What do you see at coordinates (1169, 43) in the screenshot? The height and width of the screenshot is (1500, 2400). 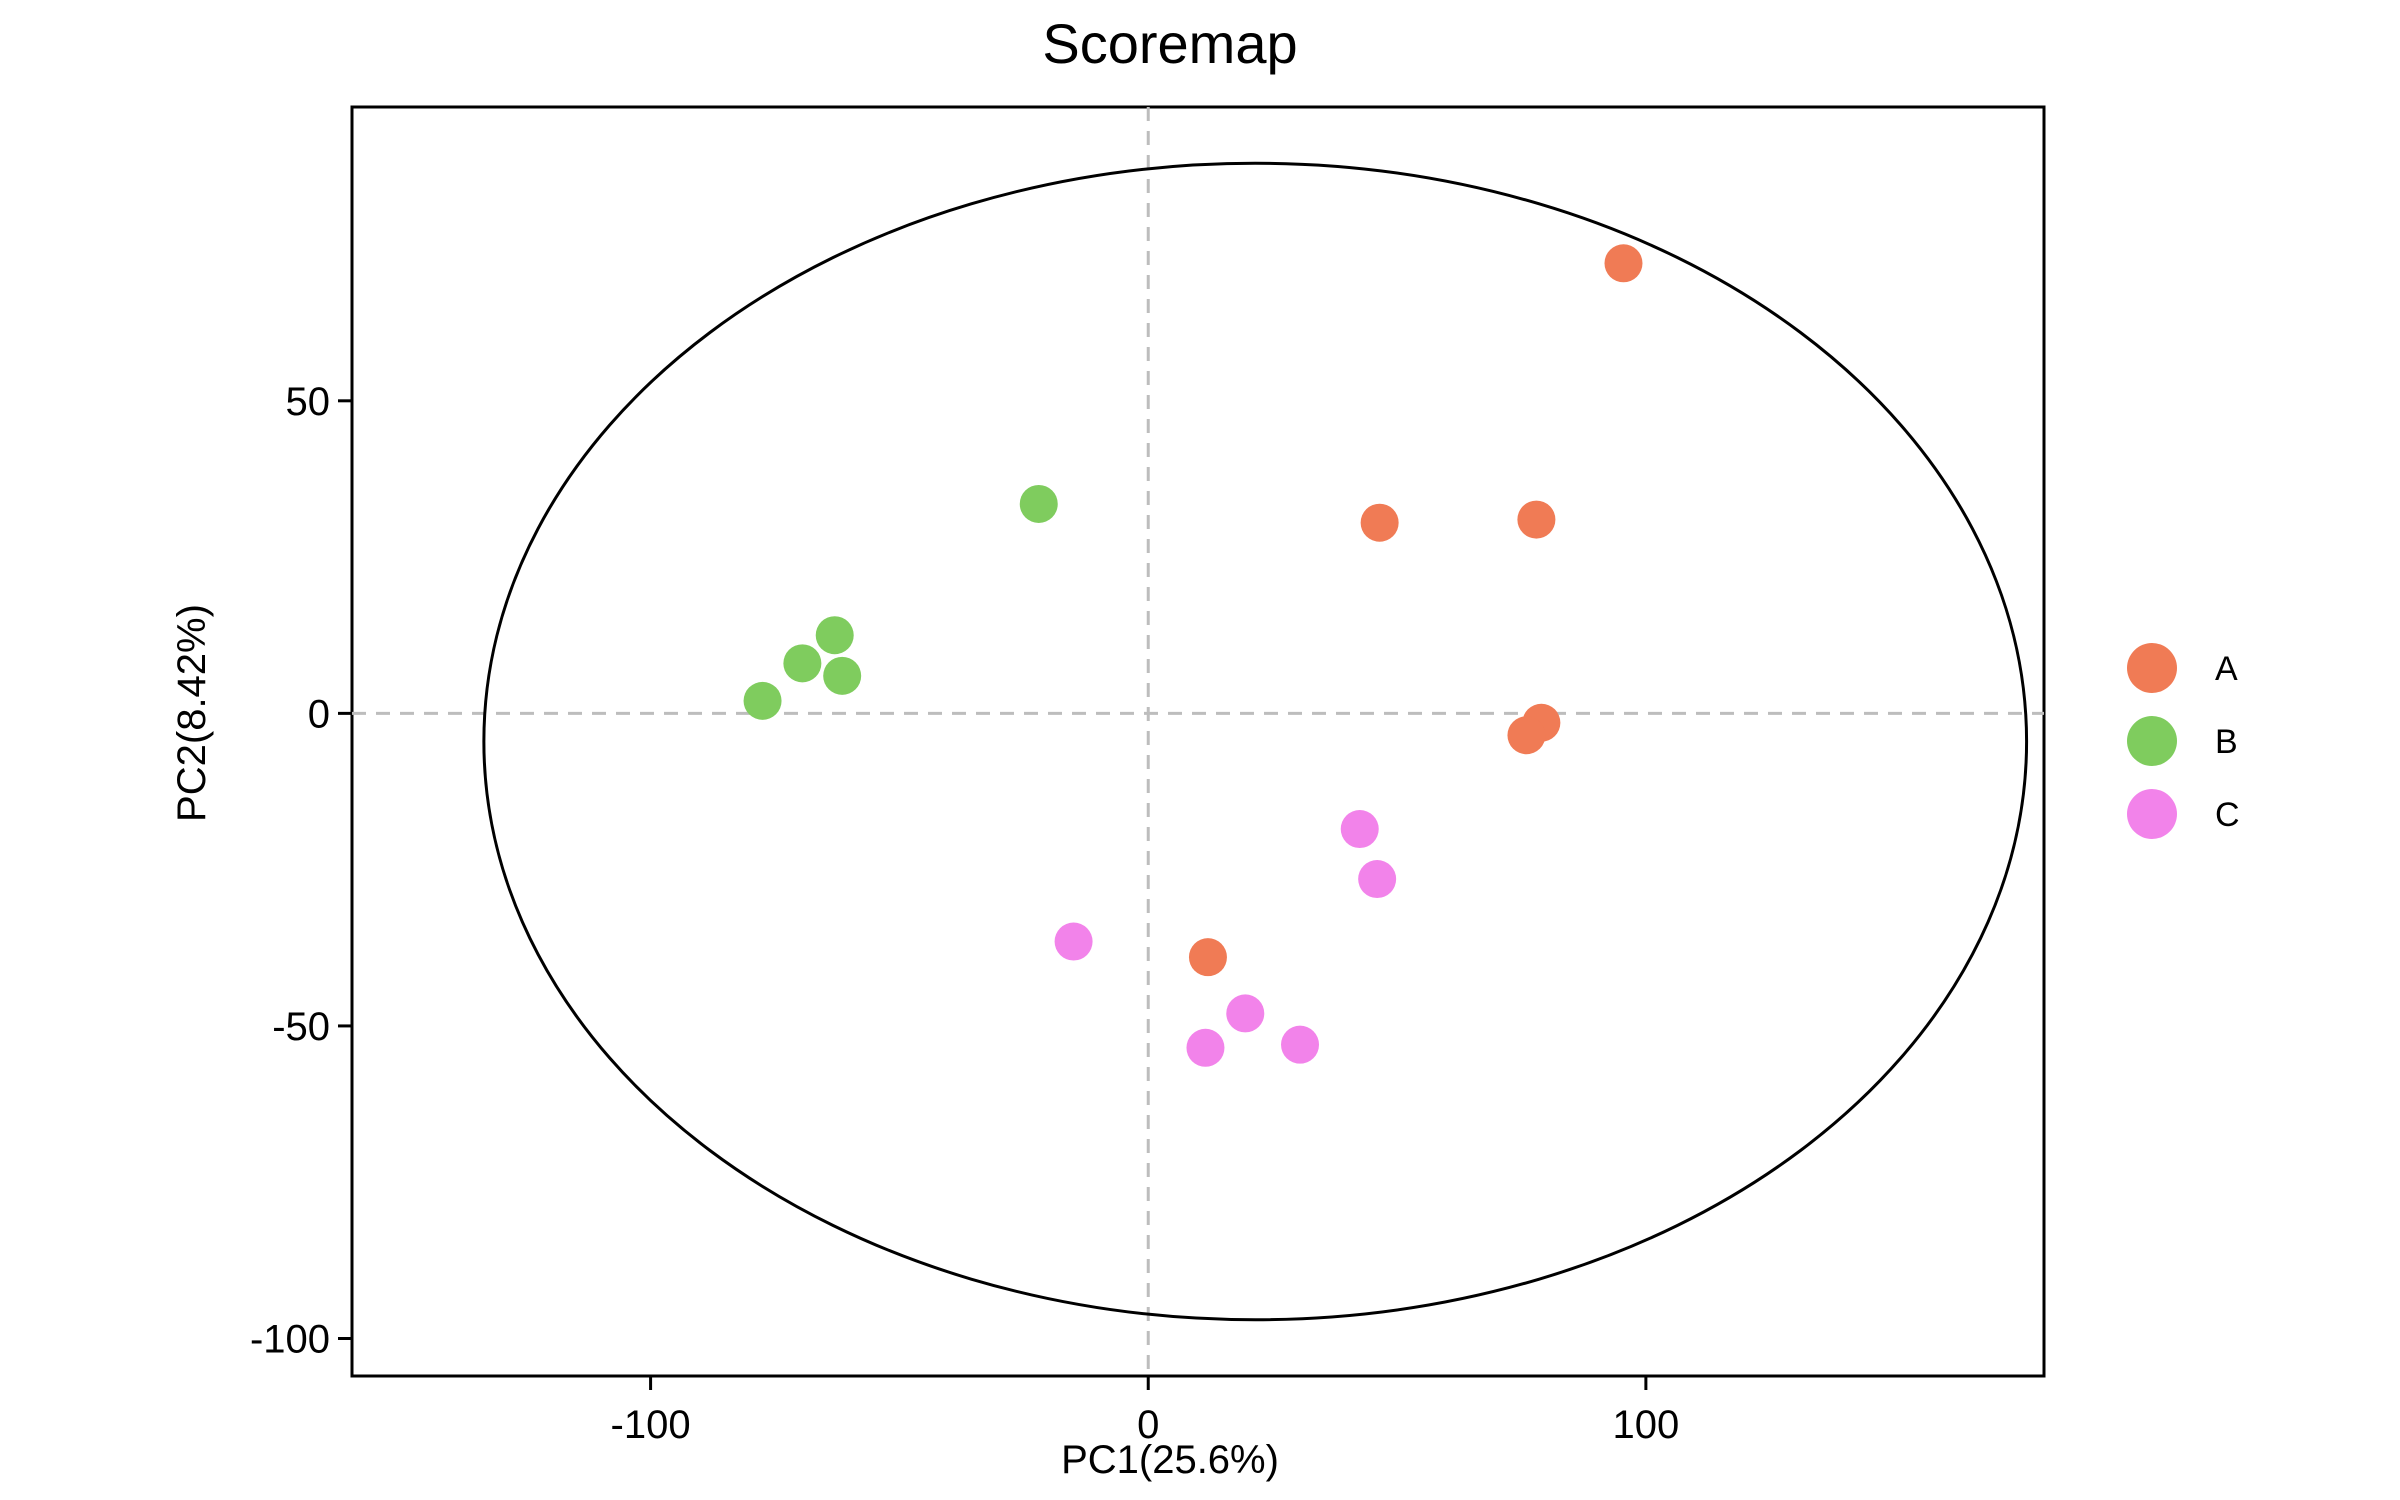 I see `chart-title: Scoremap` at bounding box center [1169, 43].